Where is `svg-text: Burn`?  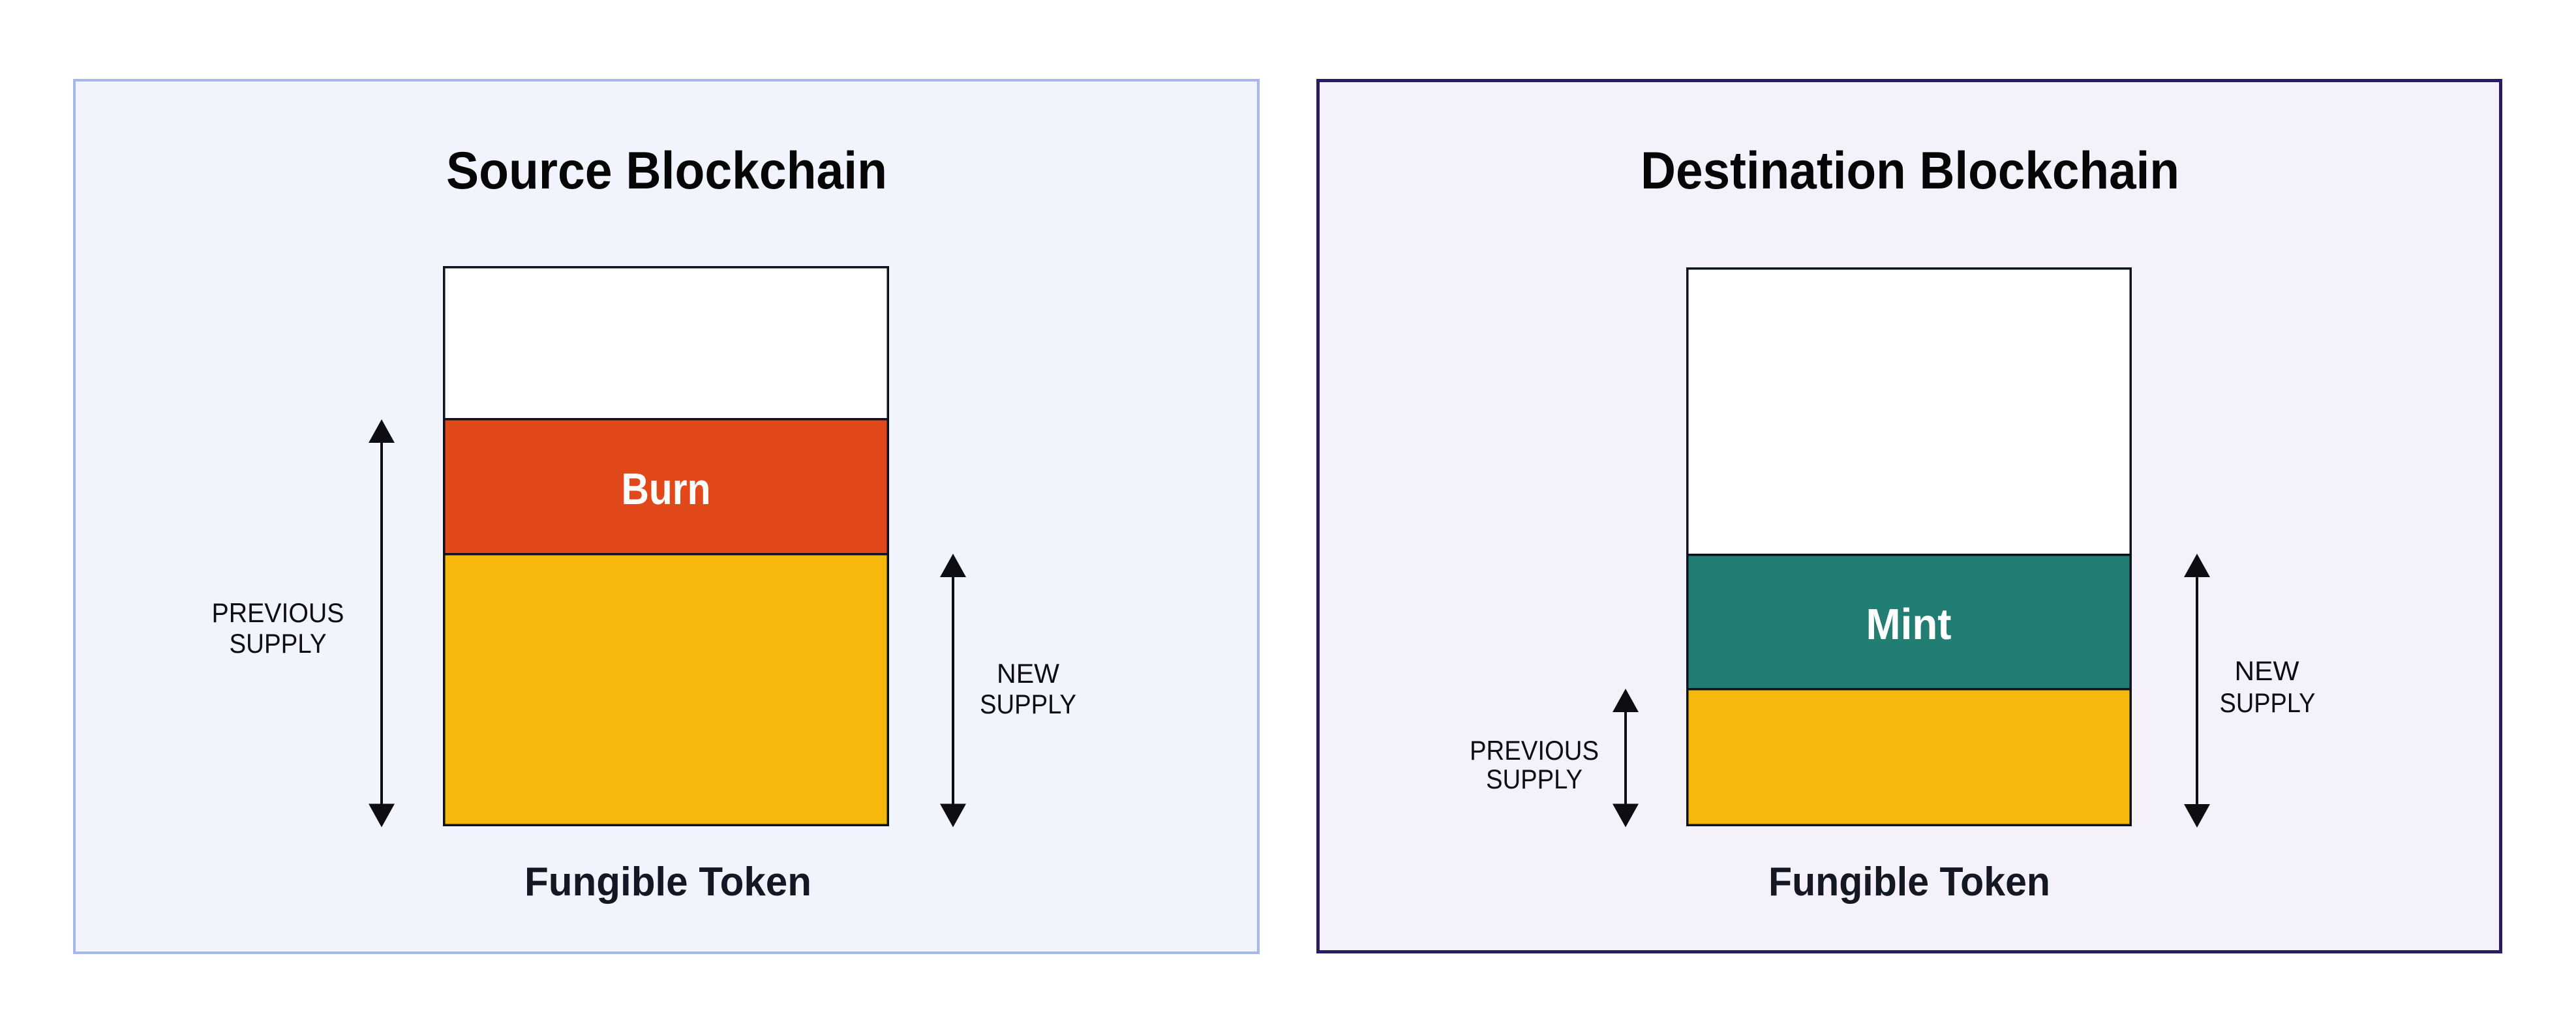
svg-text: Burn is located at coordinates (666, 489).